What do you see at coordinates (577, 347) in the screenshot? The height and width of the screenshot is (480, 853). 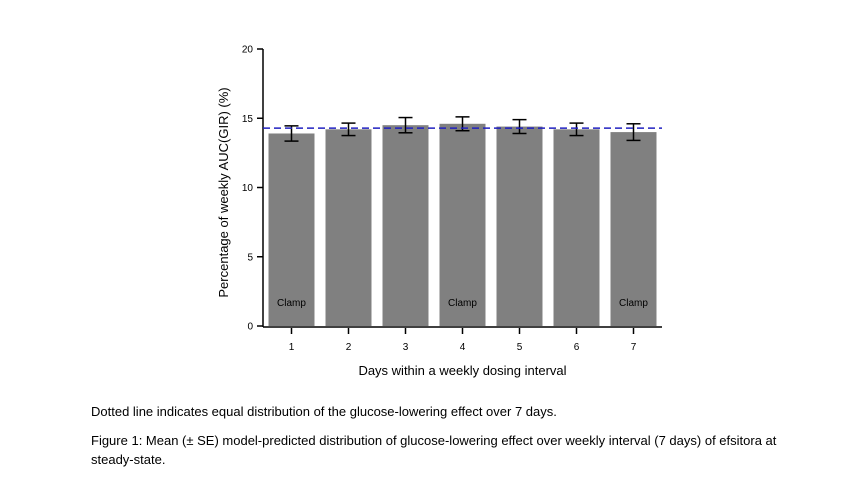 I see `x-tick-label: 6` at bounding box center [577, 347].